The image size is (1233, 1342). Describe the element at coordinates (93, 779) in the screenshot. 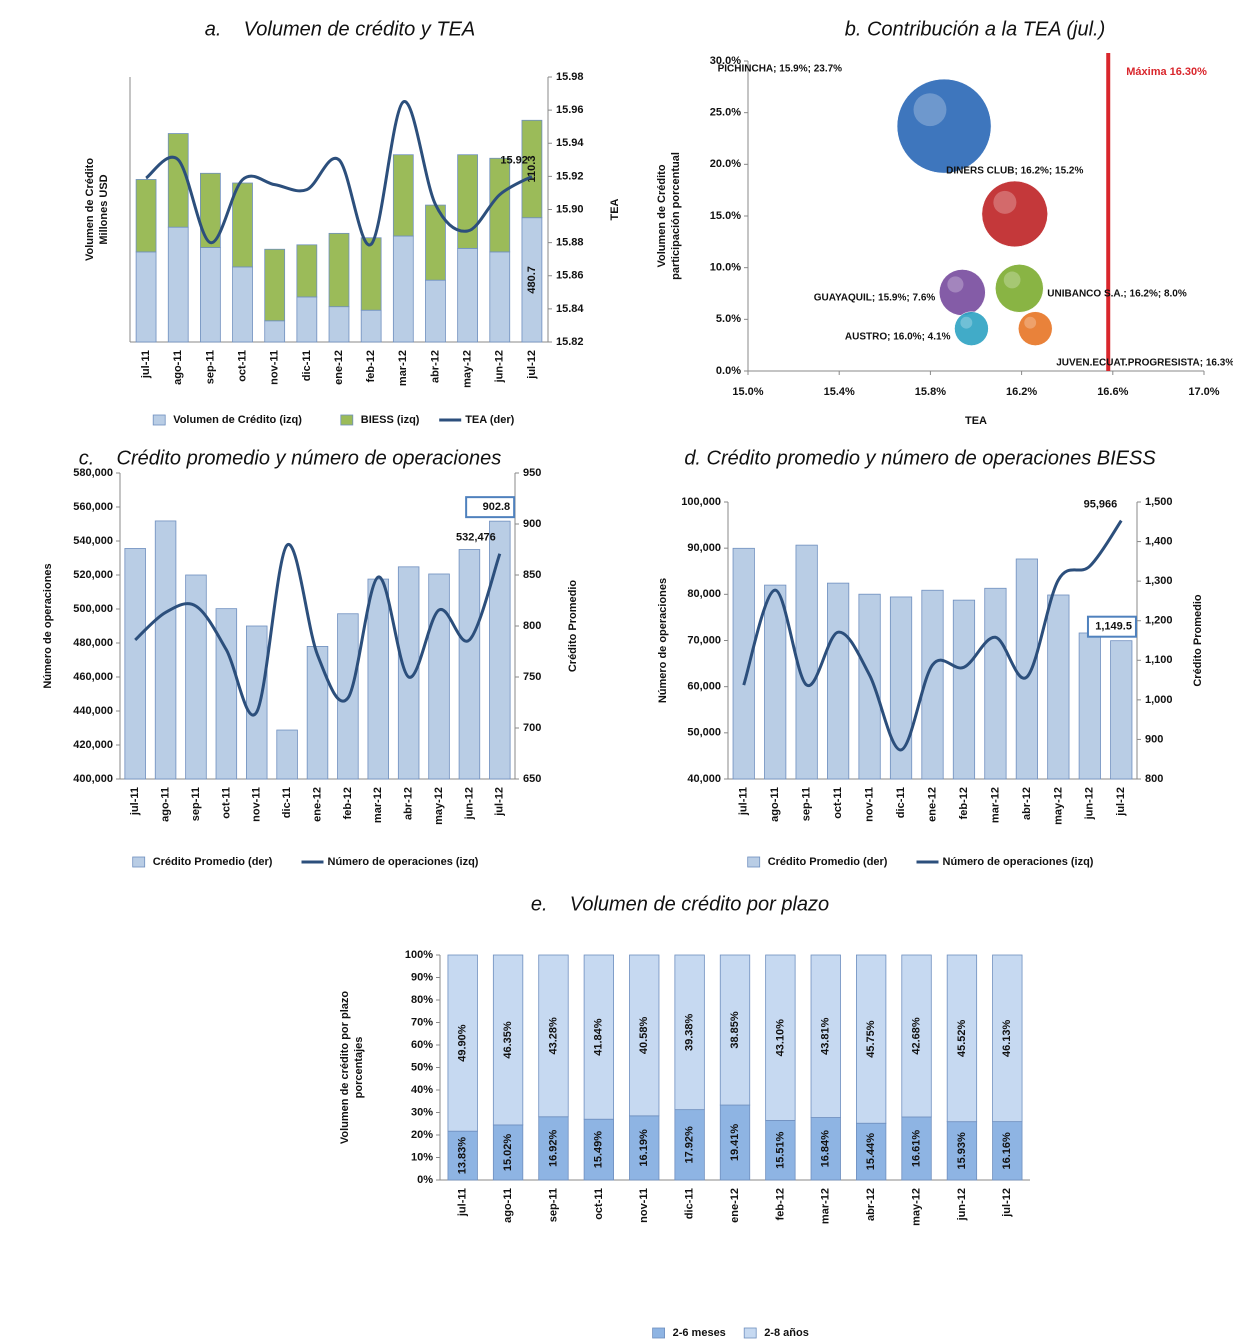

I see `y-tick-label: 400,000` at that location.